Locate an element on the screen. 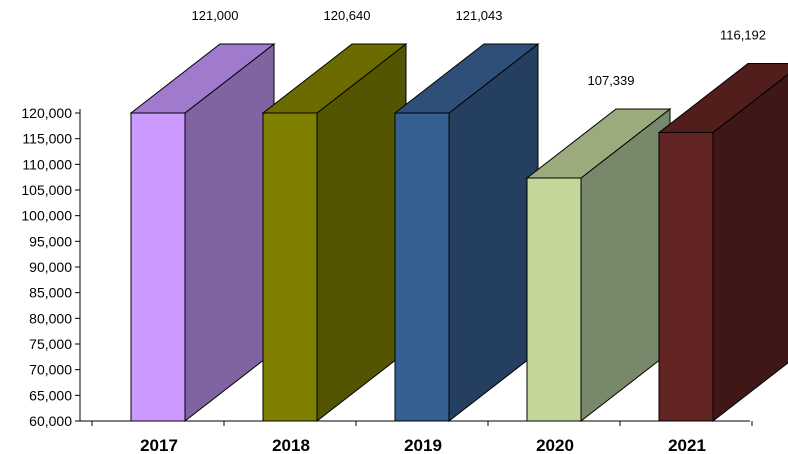 The width and height of the screenshot is (788, 454). y-tick-label: 65,000 is located at coordinates (50, 395).